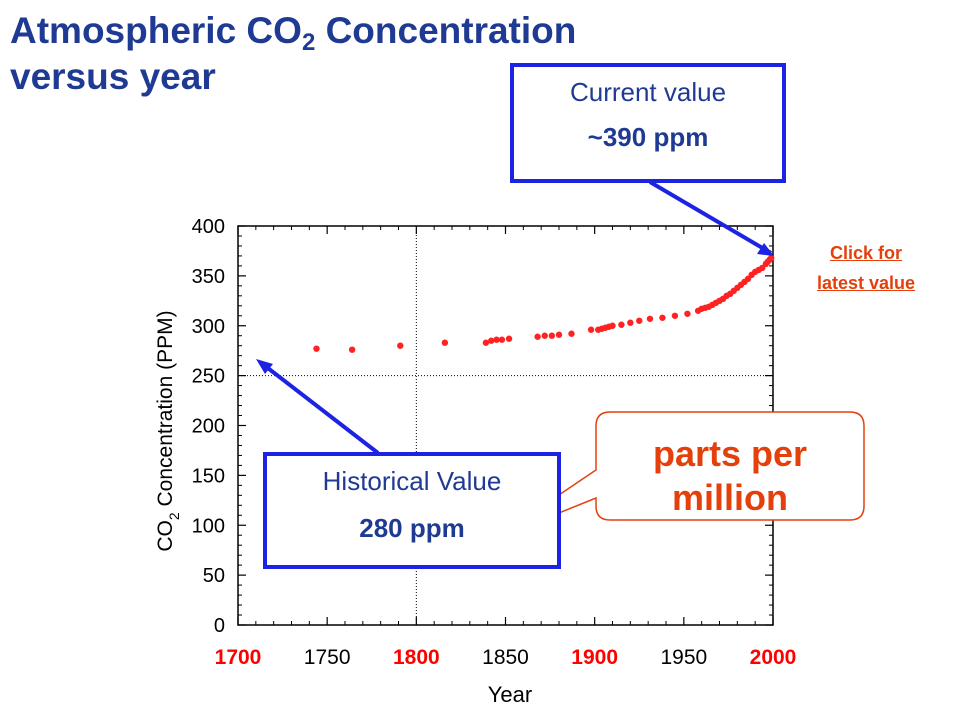  I want to click on y-tick-label: 400, so click(208, 227).